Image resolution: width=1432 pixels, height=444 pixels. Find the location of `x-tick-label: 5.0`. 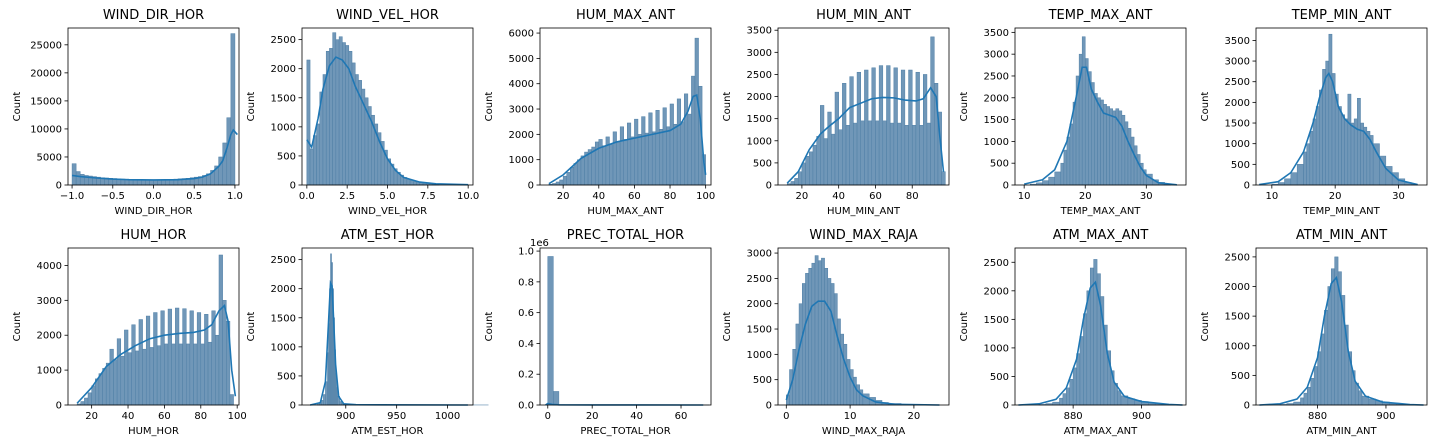

x-tick-label: 5.0 is located at coordinates (388, 196).